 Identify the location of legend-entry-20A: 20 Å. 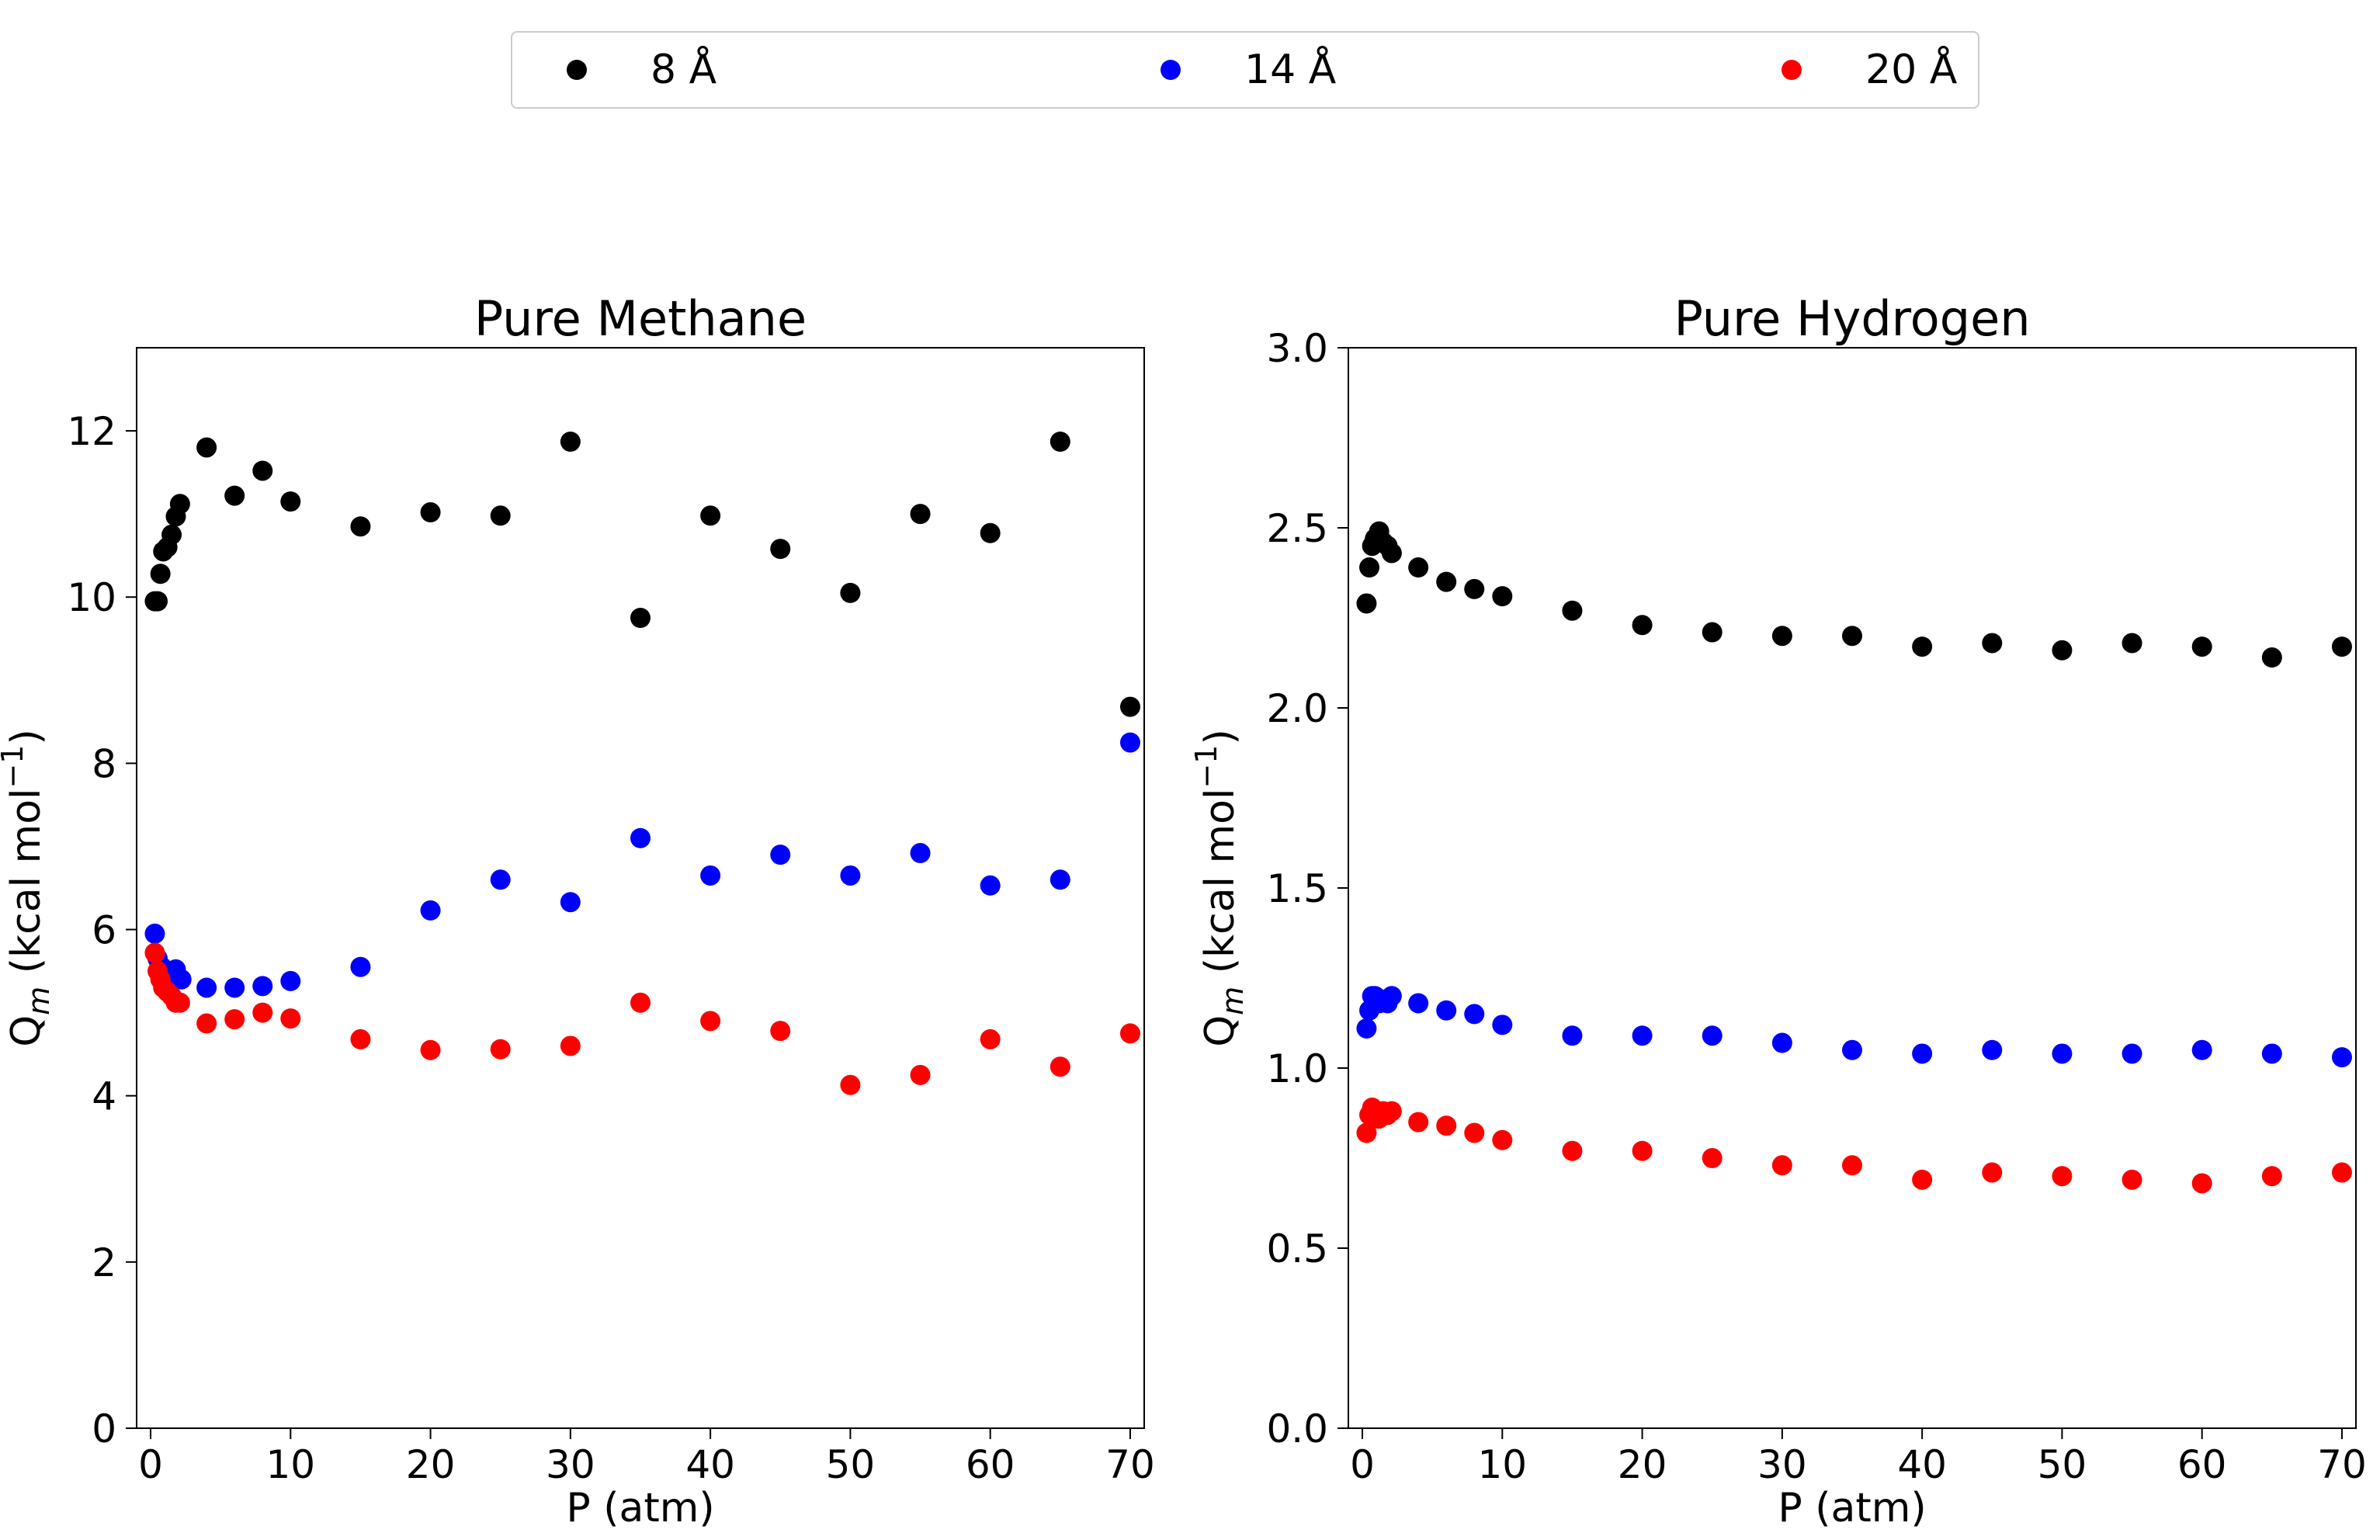
(1870, 70).